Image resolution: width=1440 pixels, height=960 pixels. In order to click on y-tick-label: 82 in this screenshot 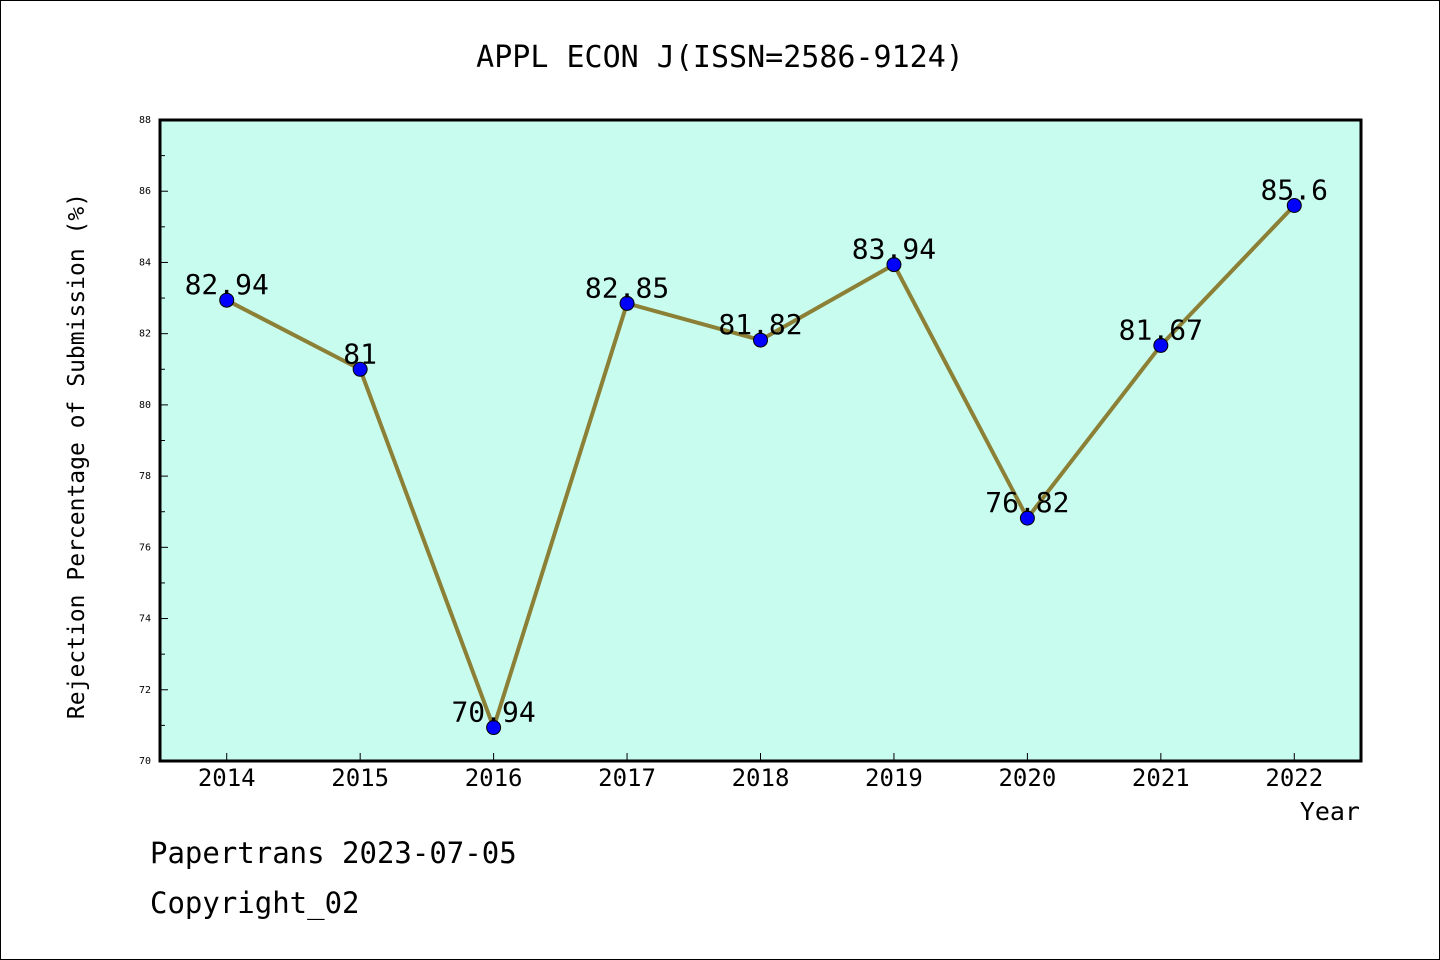, I will do `click(145, 334)`.